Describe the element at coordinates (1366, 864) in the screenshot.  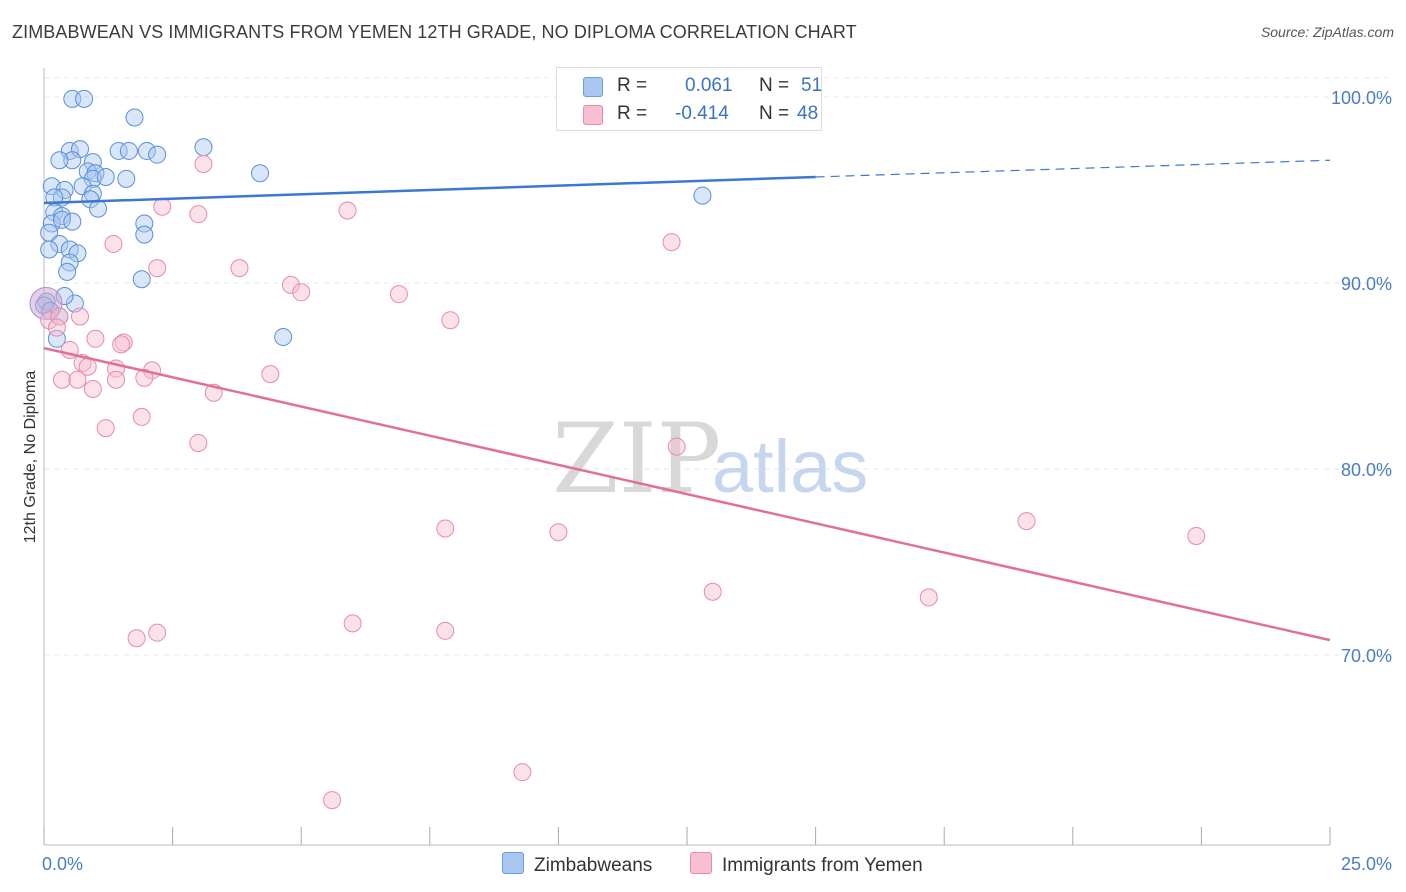
I see `x-tick-label: 25.0%` at that location.